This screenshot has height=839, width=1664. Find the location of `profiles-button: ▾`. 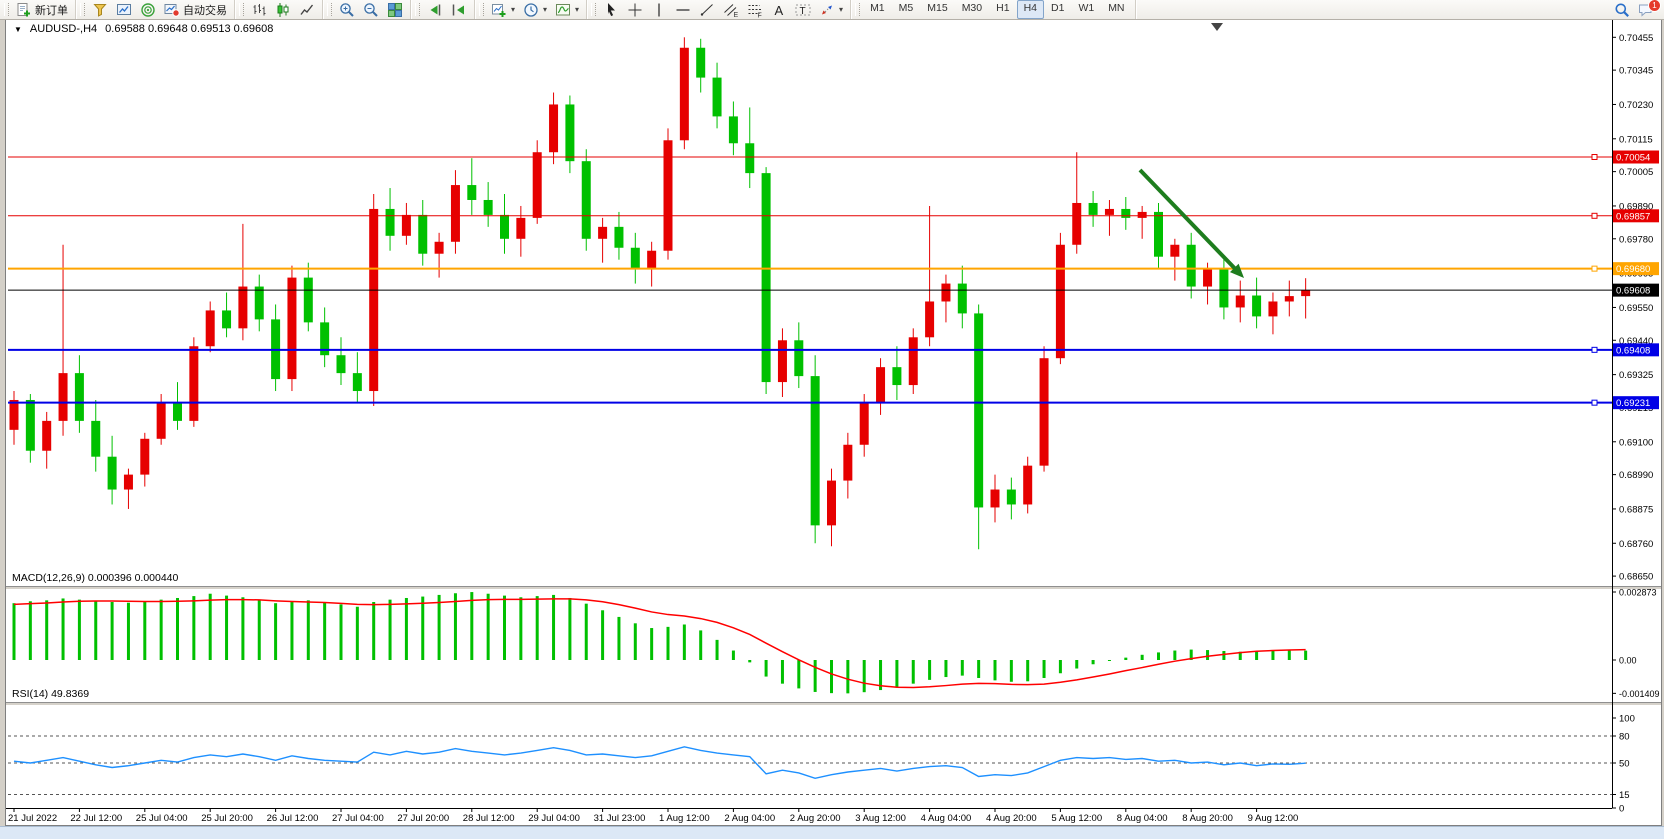

profiles-button: ▾ is located at coordinates (535, 9).